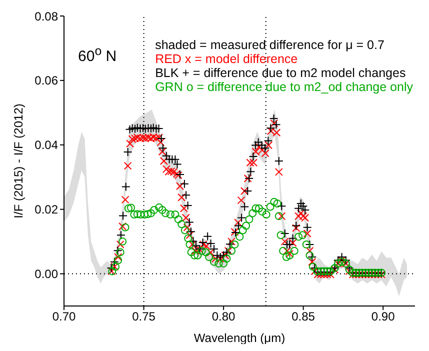  Describe the element at coordinates (304, 317) in the screenshot. I see `x-tick-label: 0.85` at that location.